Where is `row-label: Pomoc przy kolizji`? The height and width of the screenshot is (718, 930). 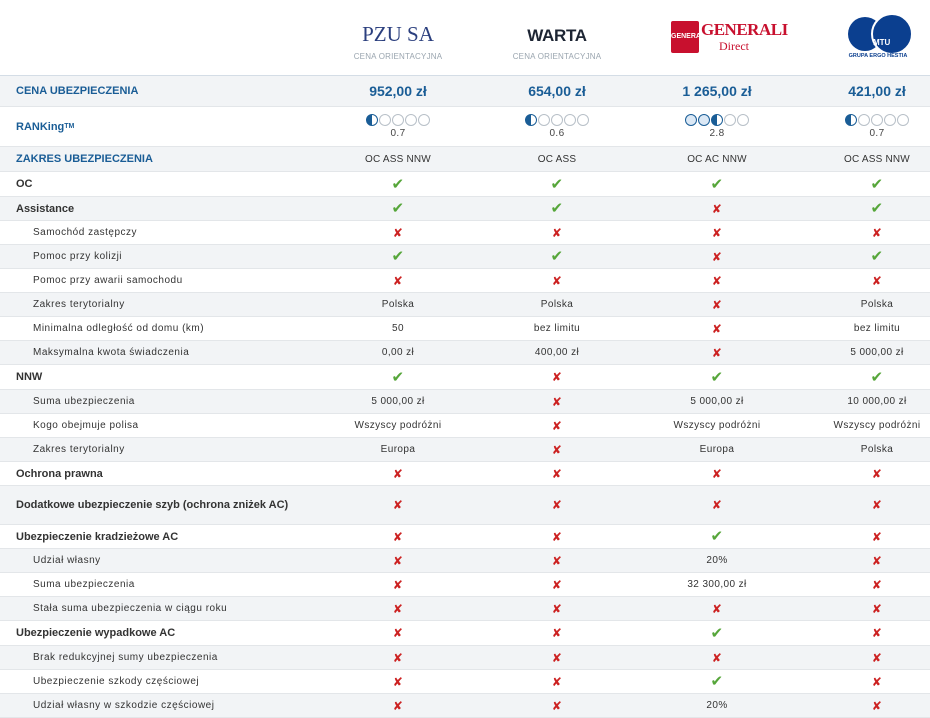 row-label: Pomoc przy kolizji is located at coordinates (78, 256).